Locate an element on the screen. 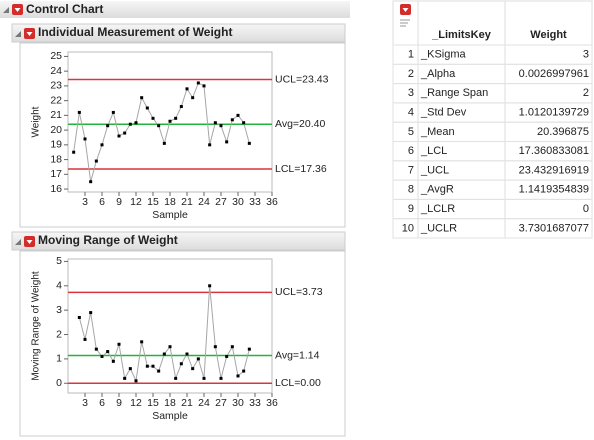  cell: _Alpha is located at coordinates (438, 74).